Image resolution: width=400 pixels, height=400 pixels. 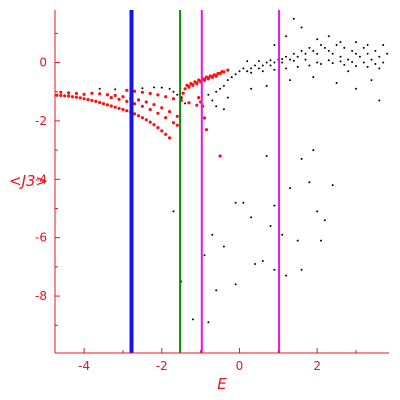 What do you see at coordinates (162, 366) in the screenshot?
I see `x-tick-label-1: -2` at bounding box center [162, 366].